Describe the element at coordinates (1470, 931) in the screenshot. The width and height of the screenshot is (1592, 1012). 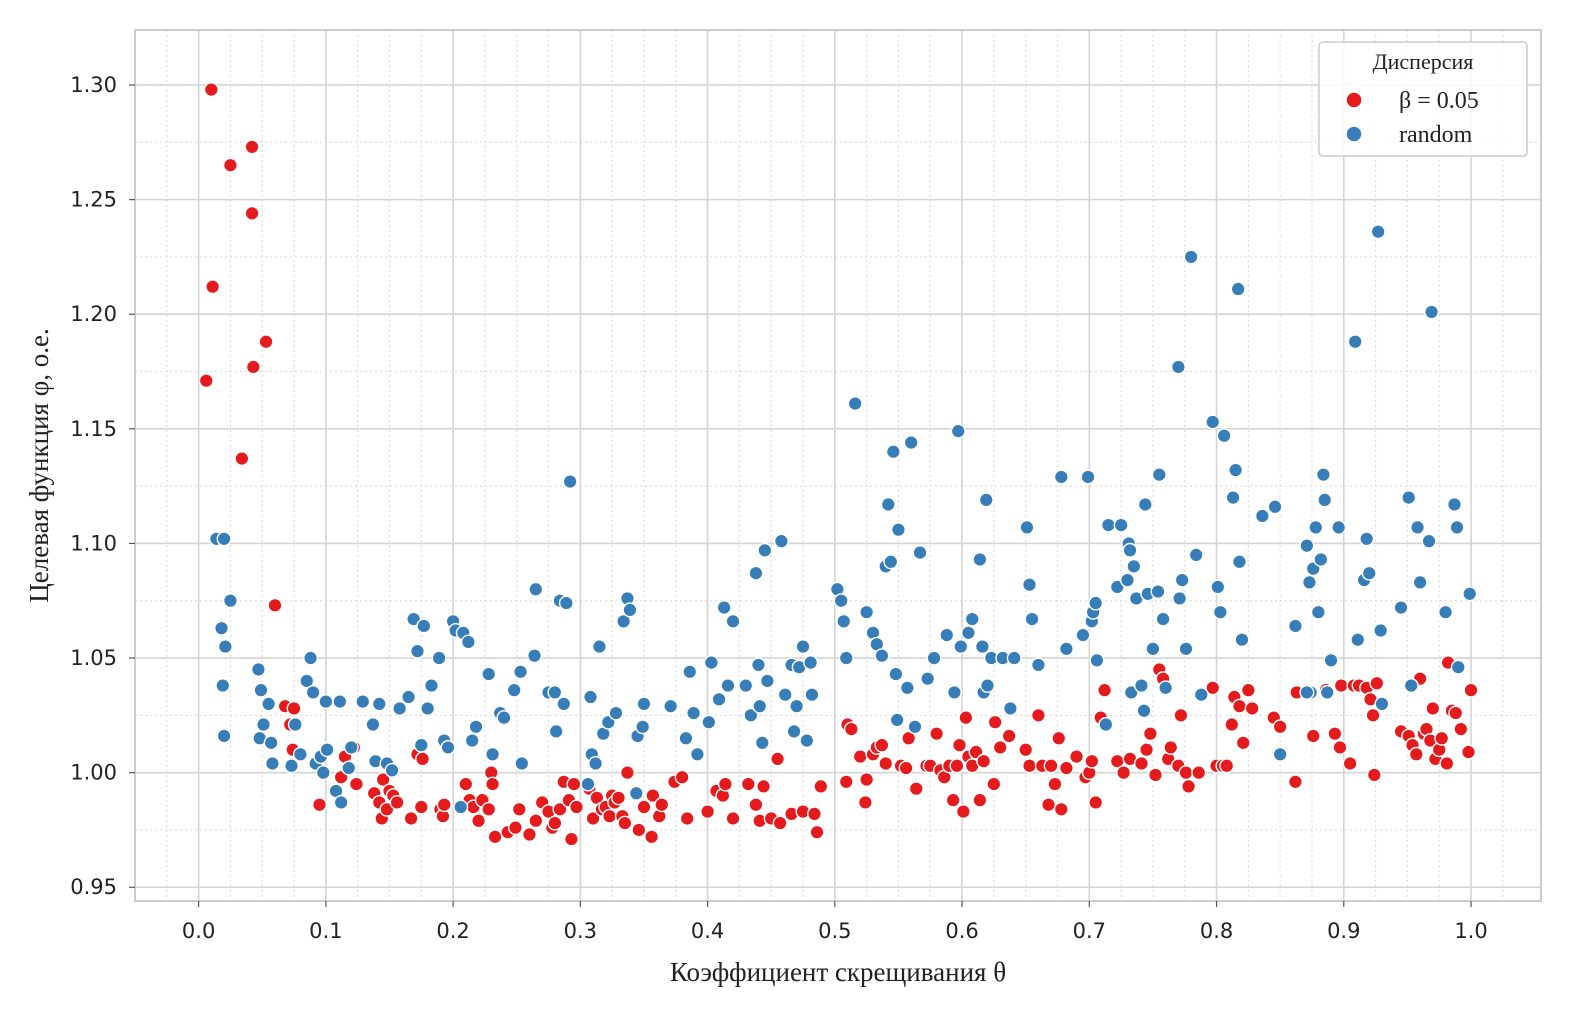
I see `x-tick-label: 1.0` at that location.